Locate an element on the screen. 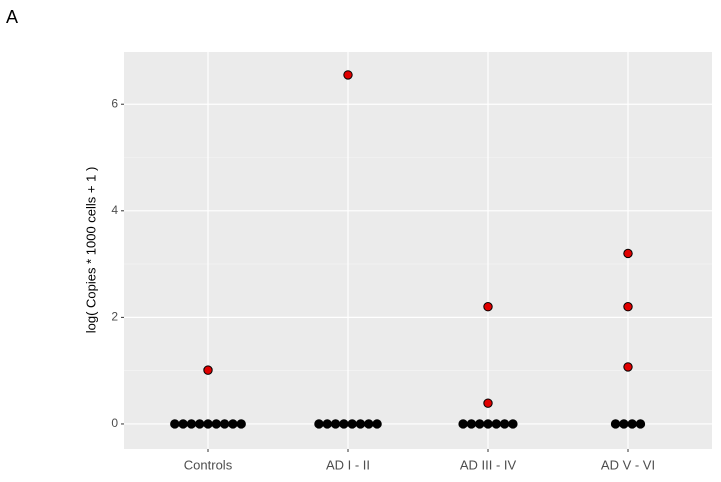  y-tick-label: 0 is located at coordinates (114, 423).